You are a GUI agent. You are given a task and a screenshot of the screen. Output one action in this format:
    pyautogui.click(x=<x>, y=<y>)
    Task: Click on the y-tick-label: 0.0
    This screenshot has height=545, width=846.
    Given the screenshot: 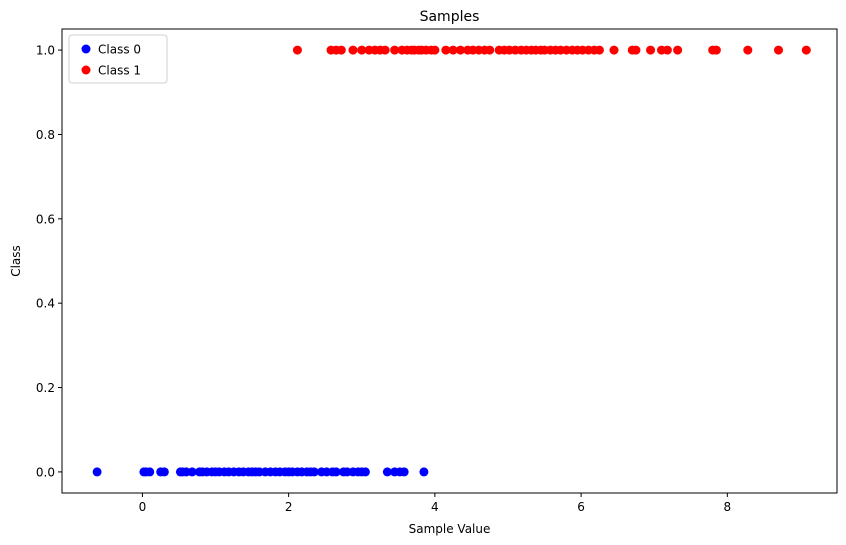 What is the action you would take?
    pyautogui.click(x=45, y=472)
    